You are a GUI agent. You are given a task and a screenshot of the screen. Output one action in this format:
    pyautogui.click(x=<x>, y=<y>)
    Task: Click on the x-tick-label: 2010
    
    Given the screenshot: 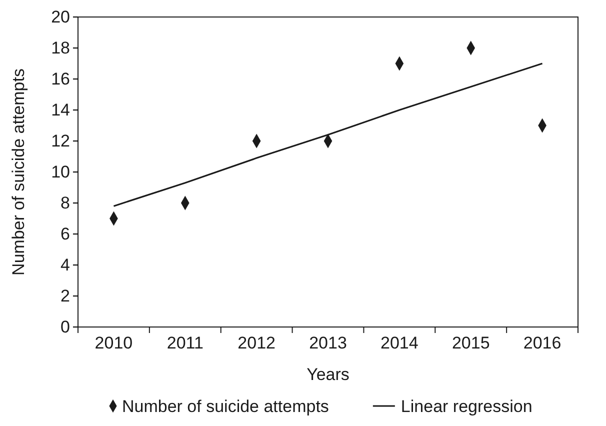 What is the action you would take?
    pyautogui.click(x=113, y=343)
    